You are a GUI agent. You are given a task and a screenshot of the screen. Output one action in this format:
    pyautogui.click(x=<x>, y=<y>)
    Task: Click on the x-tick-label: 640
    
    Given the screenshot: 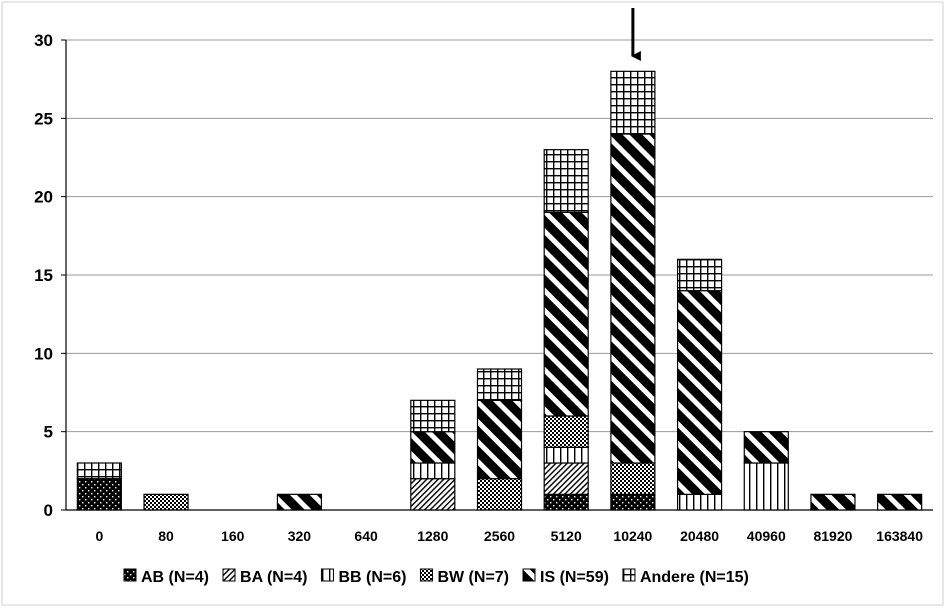 What is the action you would take?
    pyautogui.click(x=366, y=536)
    